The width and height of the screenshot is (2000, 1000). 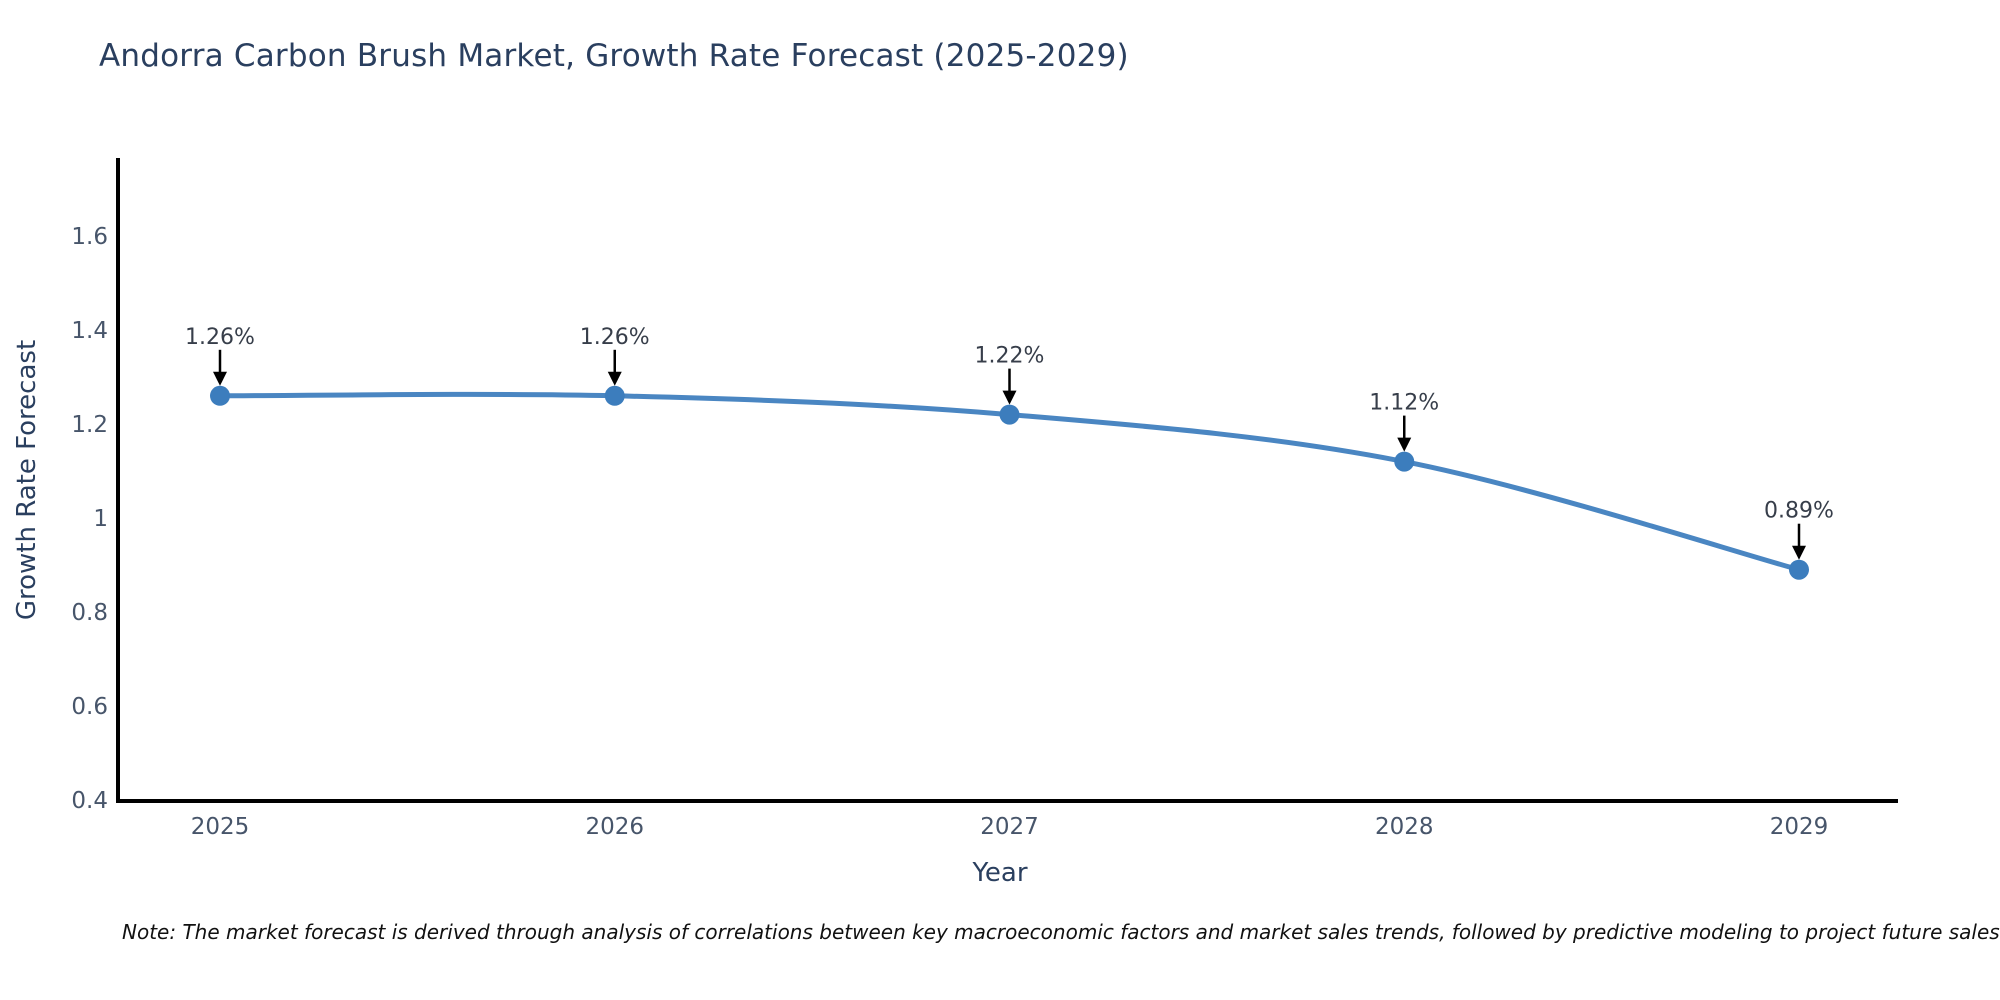 I want to click on y-tick-label: 0.8, so click(x=89, y=613).